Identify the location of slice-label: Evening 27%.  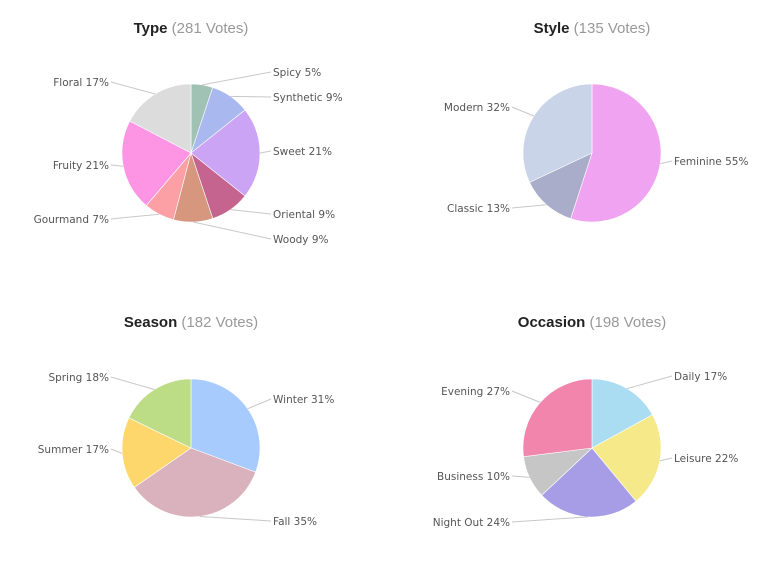
(475, 392).